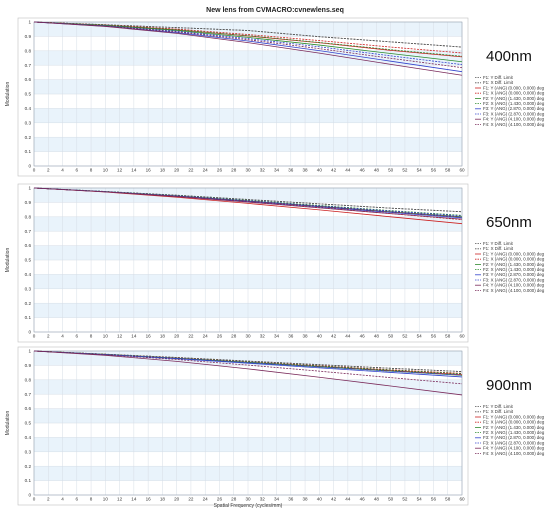 This screenshot has height=511, width=550. I want to click on x-tick-label: 24, so click(206, 170).